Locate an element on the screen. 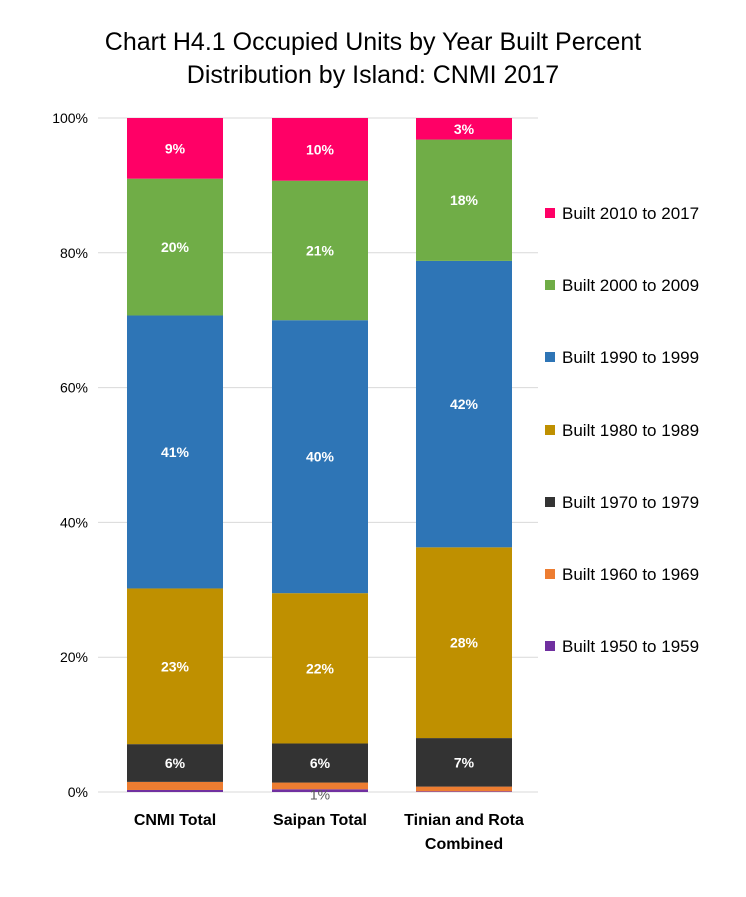 Image resolution: width=746 pixels, height=897 pixels. y-tick-label: 80% is located at coordinates (74, 253).